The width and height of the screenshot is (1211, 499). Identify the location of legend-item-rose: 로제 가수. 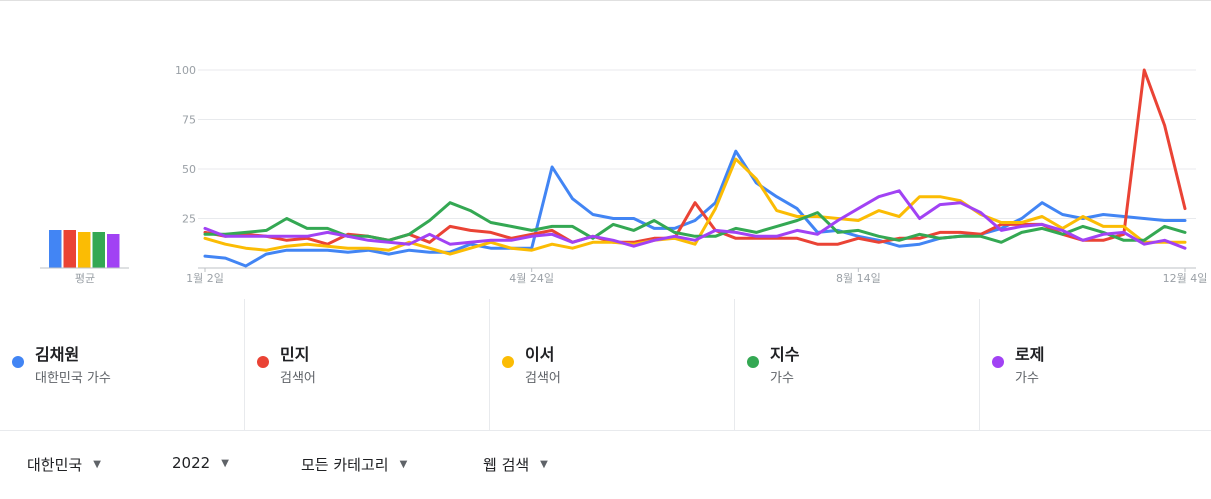
(1095, 364).